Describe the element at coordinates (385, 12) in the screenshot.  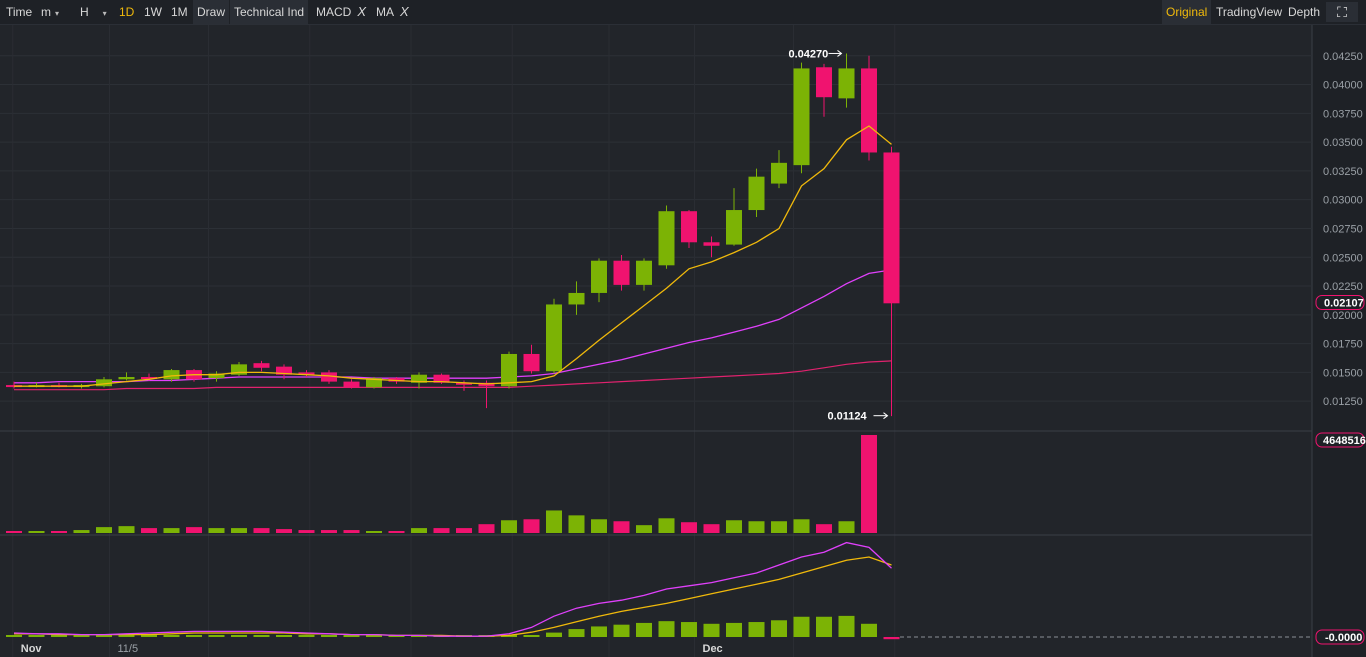
I see `ma-indicator-label: MA` at that location.